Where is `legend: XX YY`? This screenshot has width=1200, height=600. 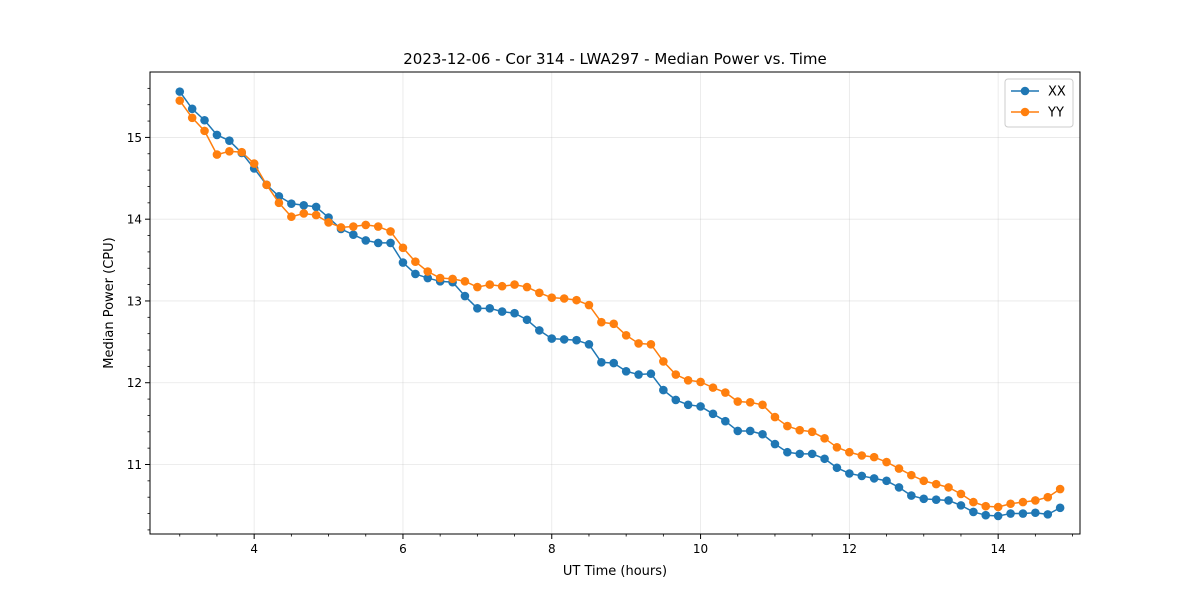
legend: XX YY is located at coordinates (1039, 103).